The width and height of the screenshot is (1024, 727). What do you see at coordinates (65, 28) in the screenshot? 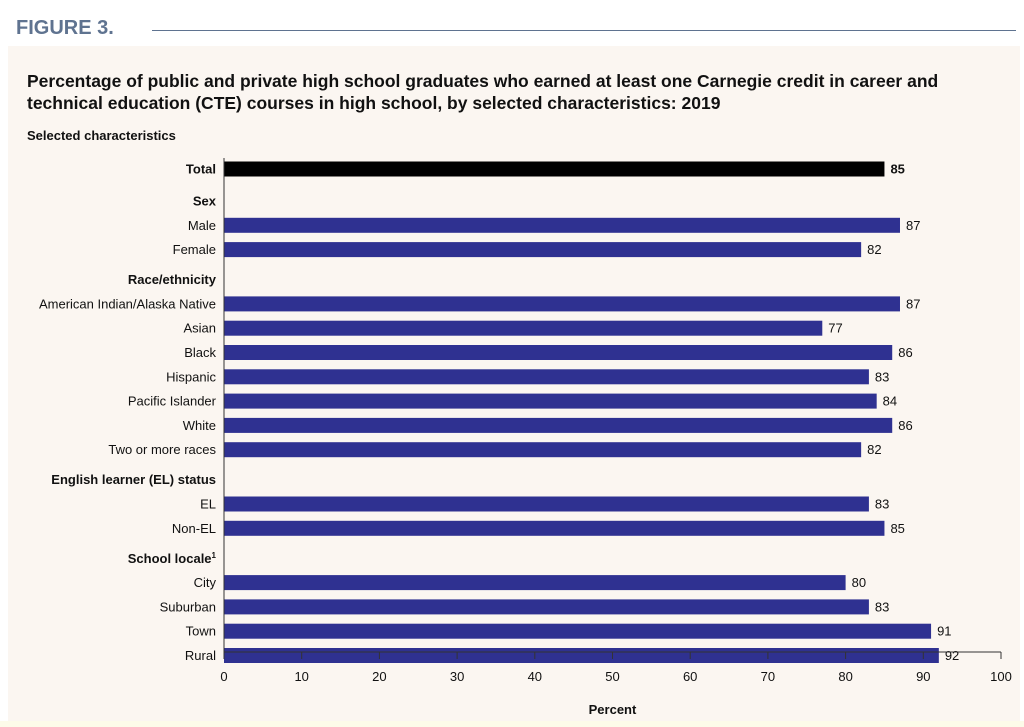
I see `figure-label: FIGURE 3.` at bounding box center [65, 28].